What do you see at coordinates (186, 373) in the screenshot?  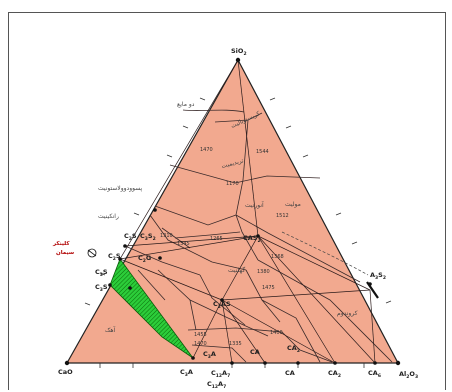 I see `label-c3a: C3A` at bounding box center [186, 373].